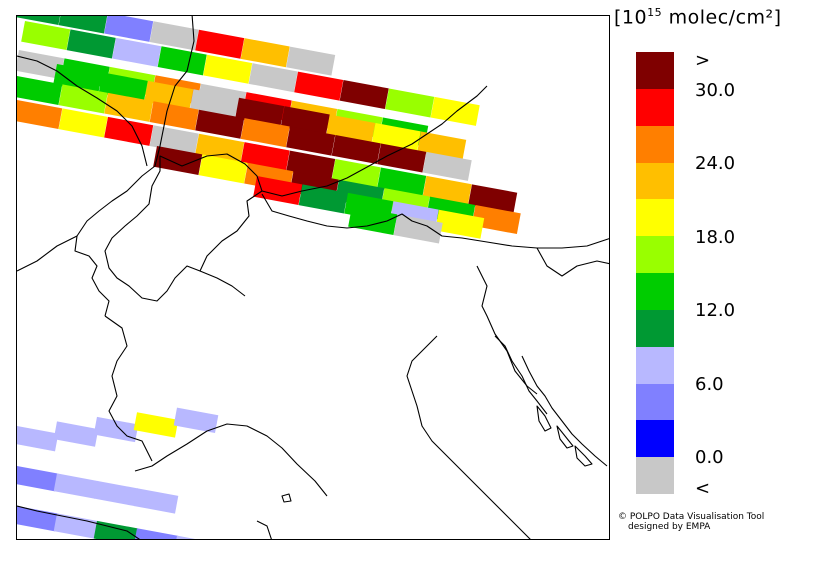 This screenshot has width=813, height=566. Describe the element at coordinates (703, 488) in the screenshot. I see `scale-tick-label: <` at that location.